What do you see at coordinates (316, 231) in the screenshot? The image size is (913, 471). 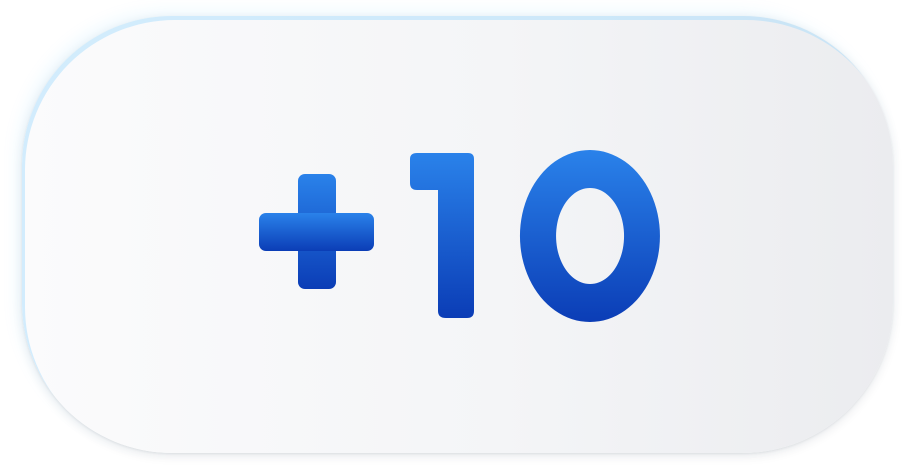 I see `plus-sign-icon` at bounding box center [316, 231].